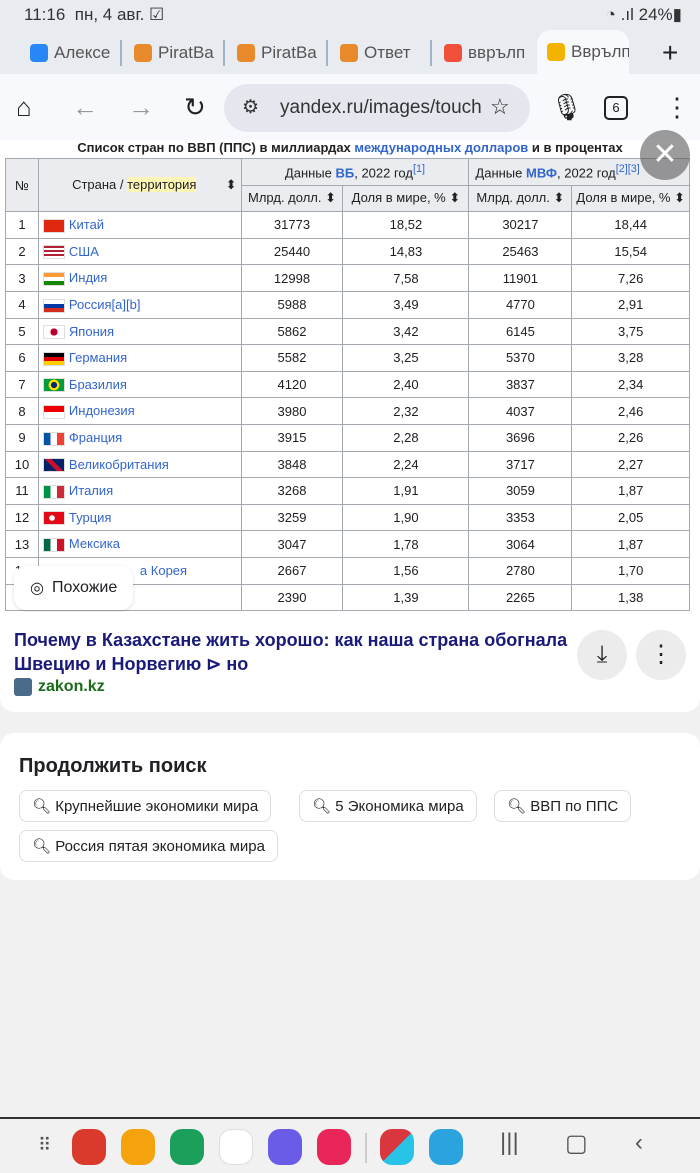 This screenshot has width=700, height=1173. What do you see at coordinates (45, 1145) in the screenshot?
I see `app-drawer-icon: ⠿` at bounding box center [45, 1145].